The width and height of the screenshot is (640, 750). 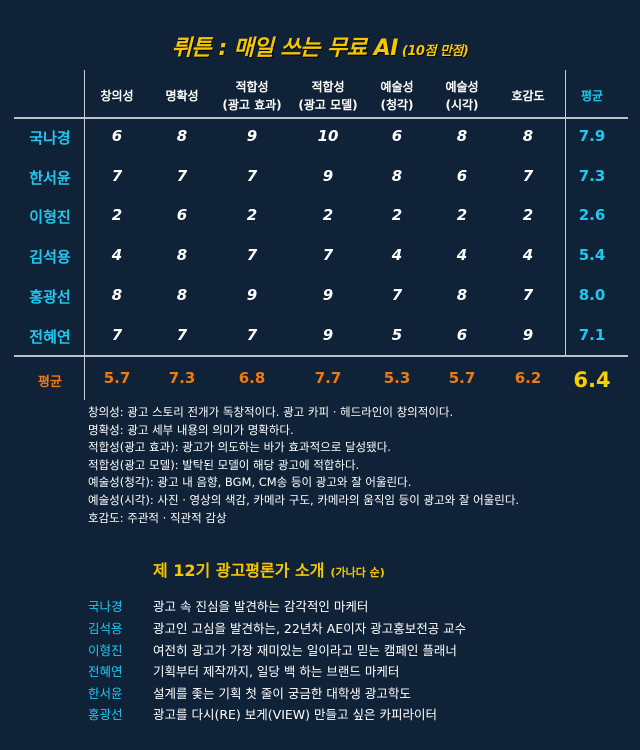 I want to click on column-average: 6.8, so click(x=252, y=378).